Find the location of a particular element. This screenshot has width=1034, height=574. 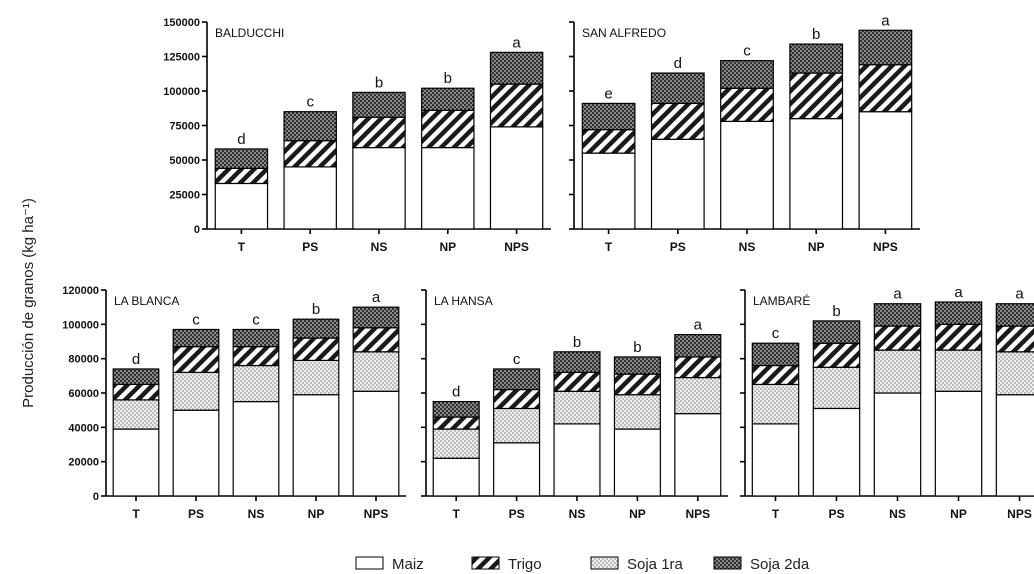

panel-la-hansa: LA HANSA d Tc PS b NS b NP a NPS is located at coordinates (574, 405).